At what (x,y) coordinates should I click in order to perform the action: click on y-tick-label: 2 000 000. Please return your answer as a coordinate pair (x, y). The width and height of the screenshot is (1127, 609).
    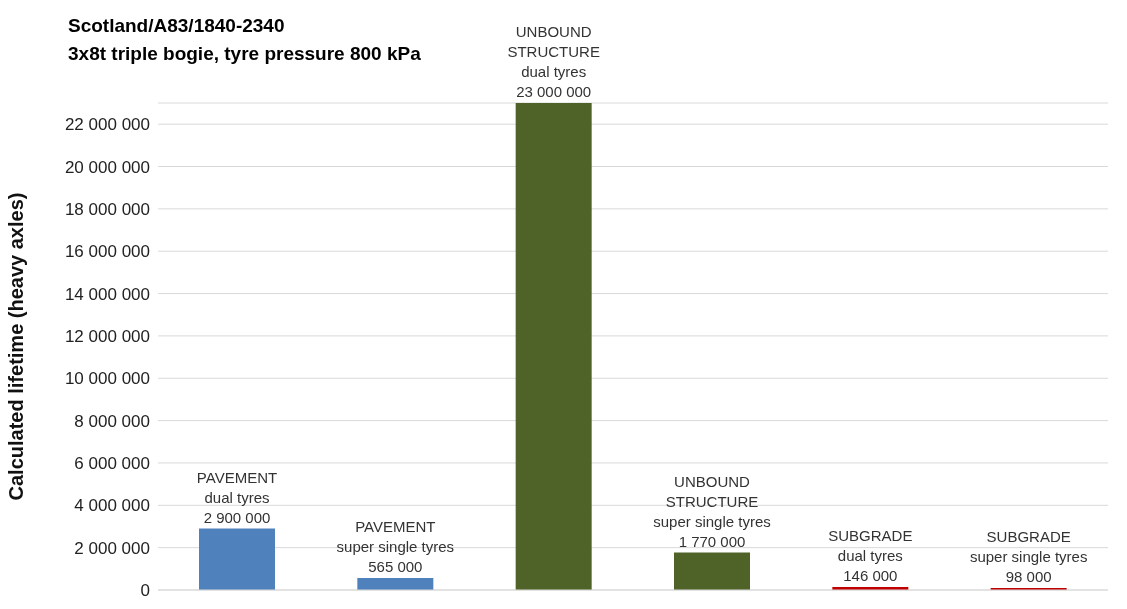
    Looking at the image, I should click on (112, 548).